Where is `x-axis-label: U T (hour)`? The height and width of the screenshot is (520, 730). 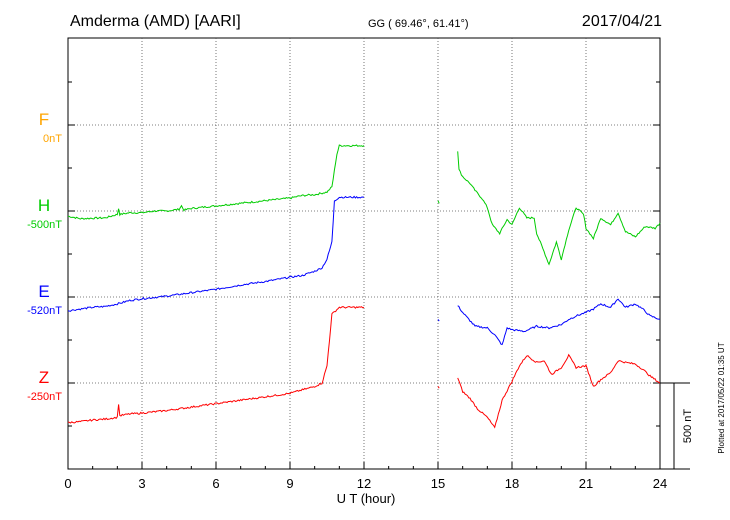
x-axis-label: U T (hour) is located at coordinates (366, 498).